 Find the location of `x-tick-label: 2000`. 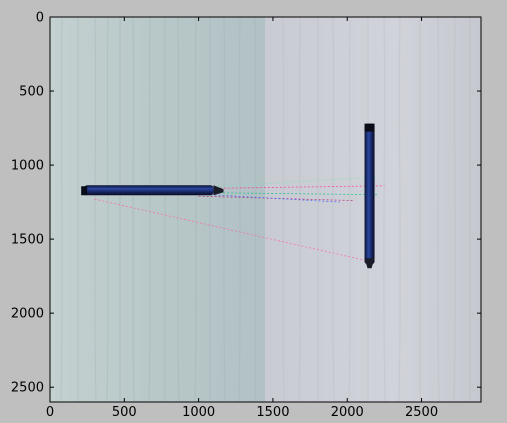

x-tick-label: 2000 is located at coordinates (347, 412).